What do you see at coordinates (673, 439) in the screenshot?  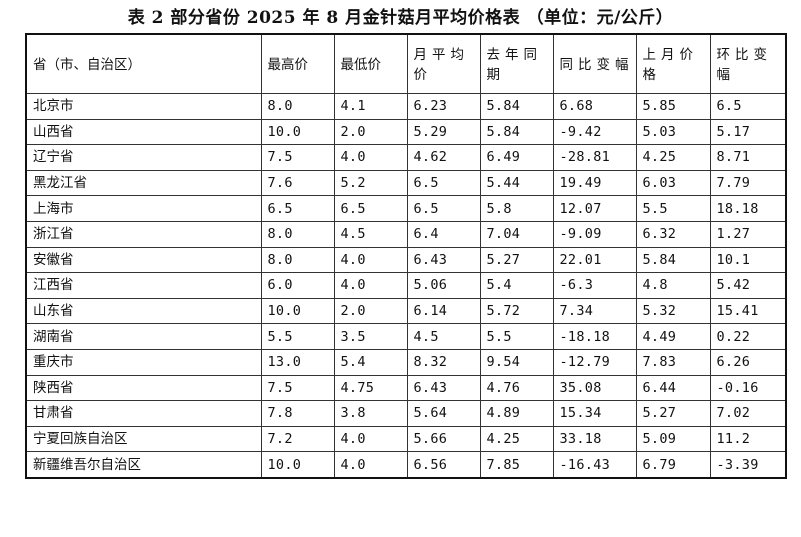 I see `cell-last-month: 5.09` at bounding box center [673, 439].